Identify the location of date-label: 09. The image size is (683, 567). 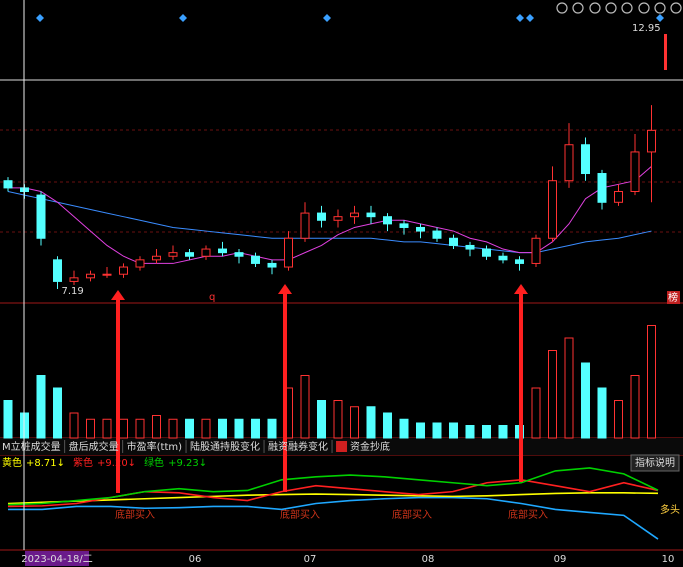
(560, 559).